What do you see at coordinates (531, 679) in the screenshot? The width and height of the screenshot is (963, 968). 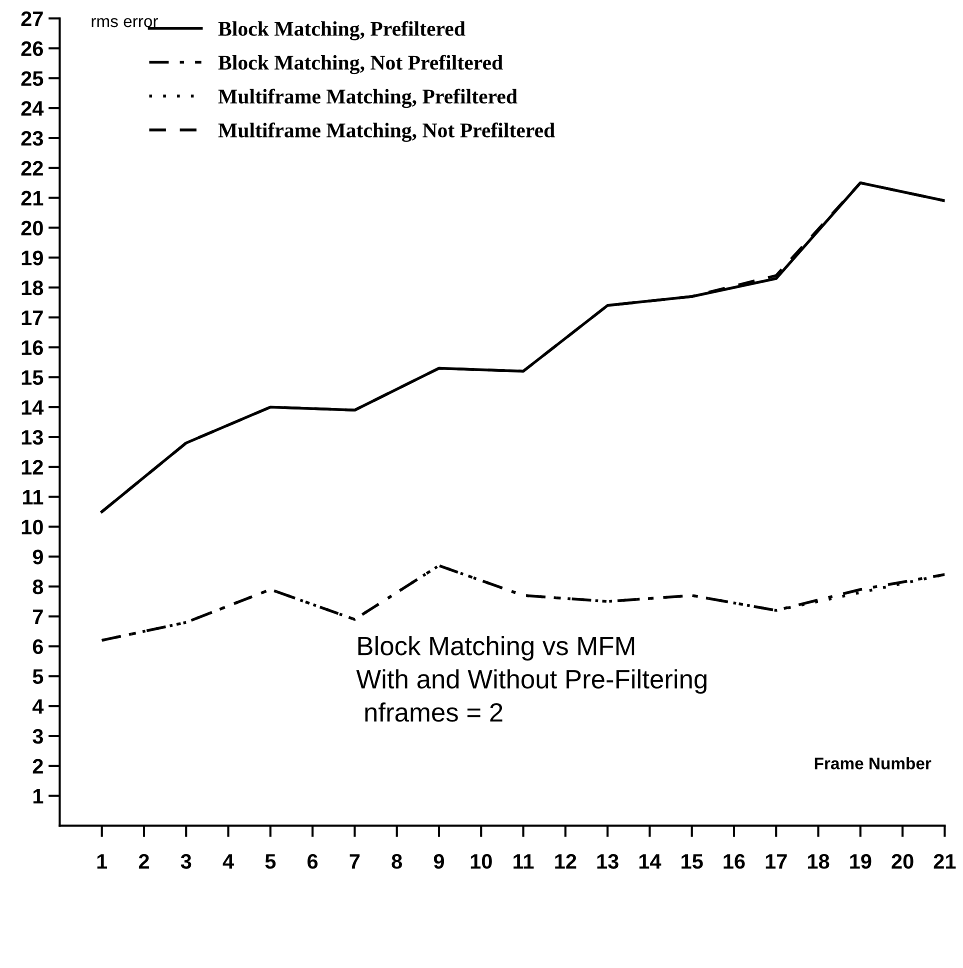 I see `annotation: Block Matching vs MFM With and Without Pre-Filtering nframes = 2` at bounding box center [531, 679].